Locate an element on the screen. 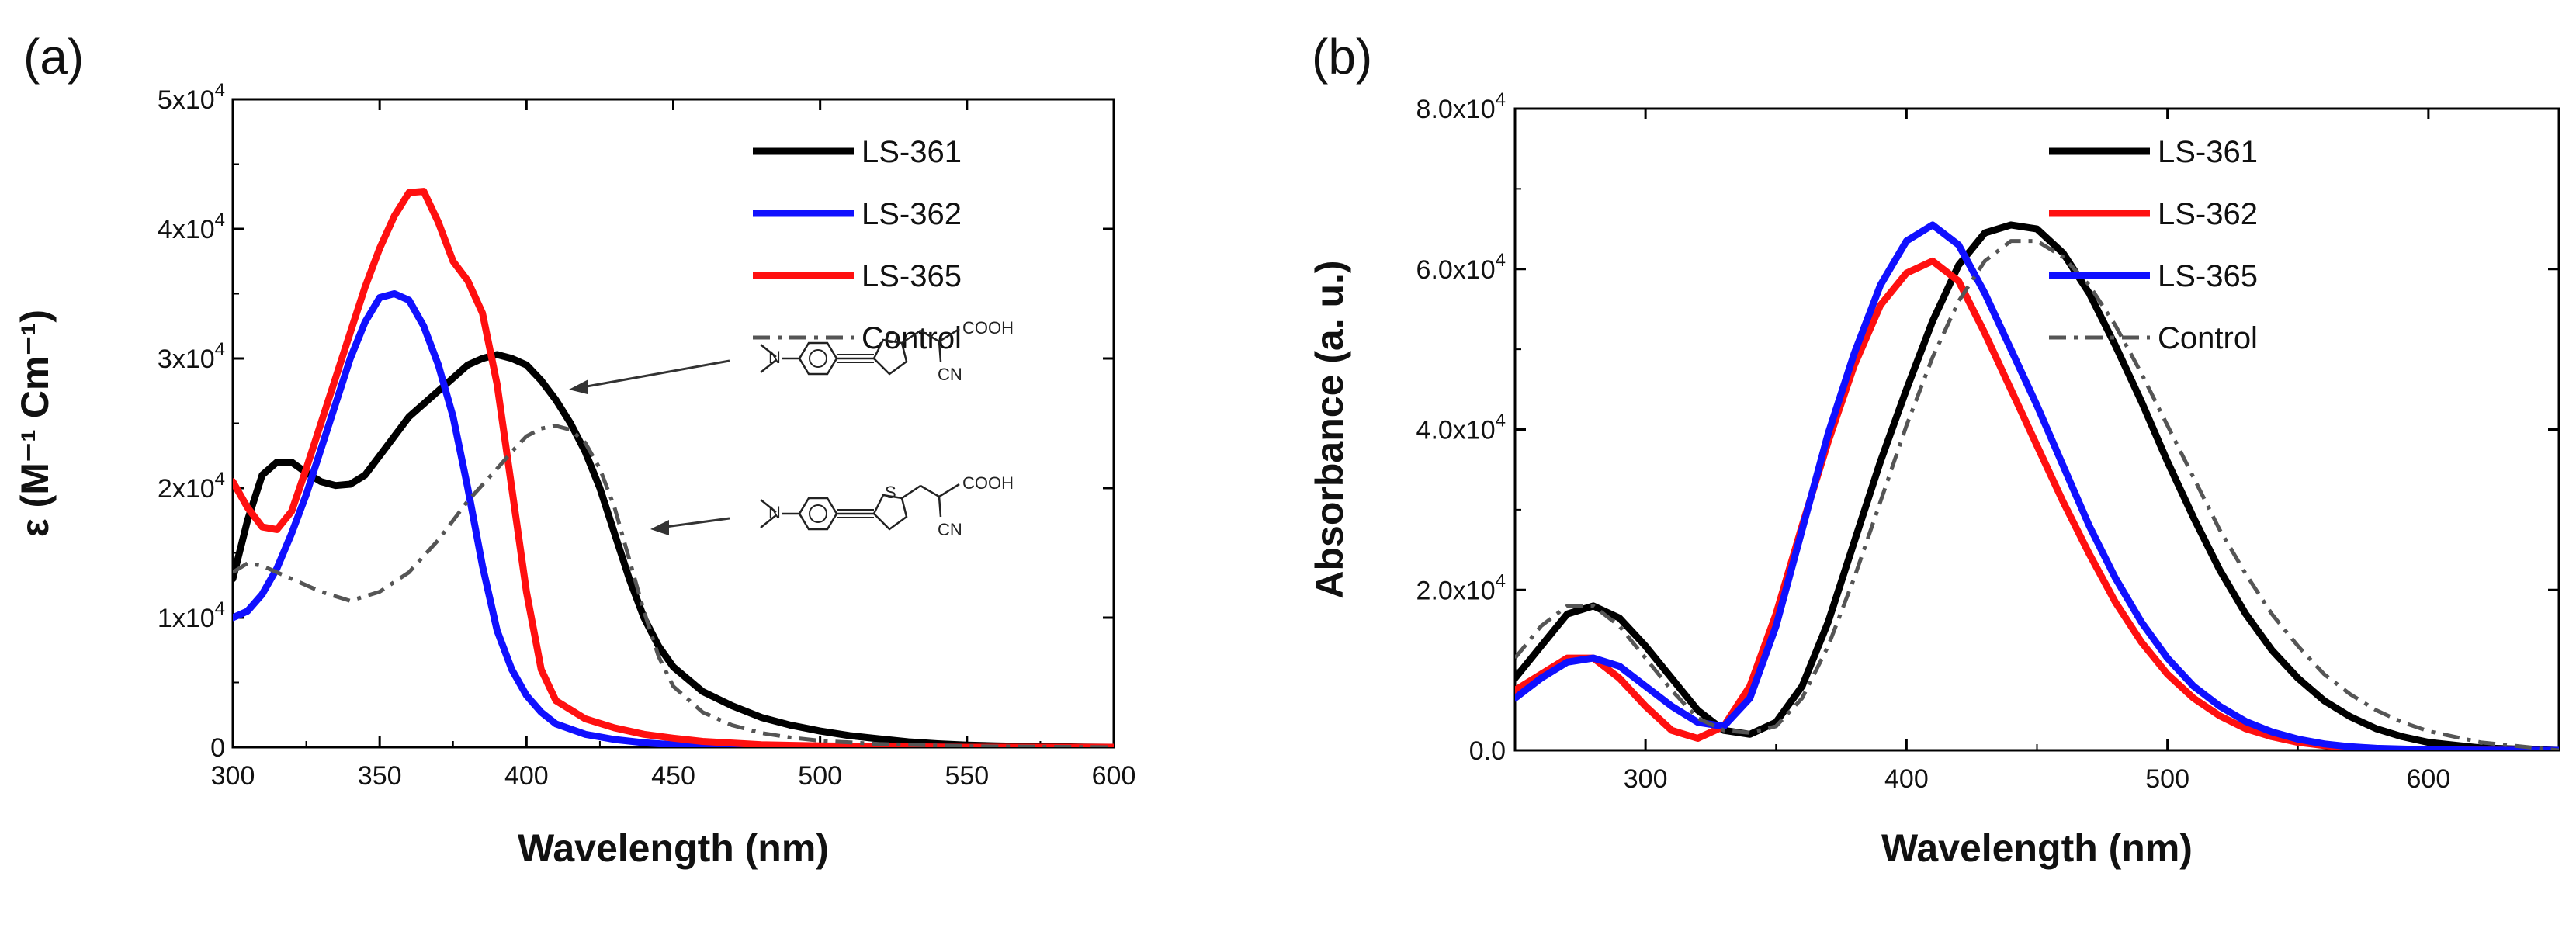 The width and height of the screenshot is (2576, 949). thiophene-amine-n: N is located at coordinates (774, 512).